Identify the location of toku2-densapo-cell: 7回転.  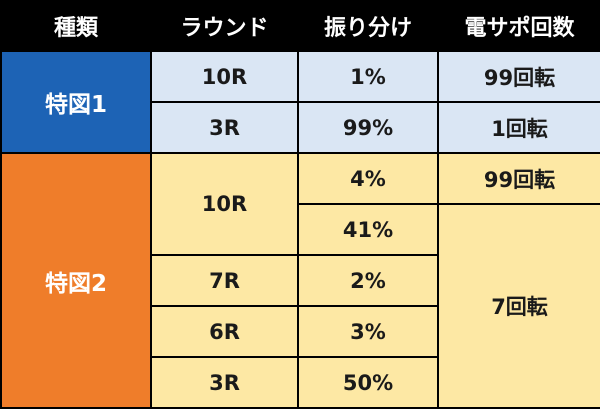
(518, 306).